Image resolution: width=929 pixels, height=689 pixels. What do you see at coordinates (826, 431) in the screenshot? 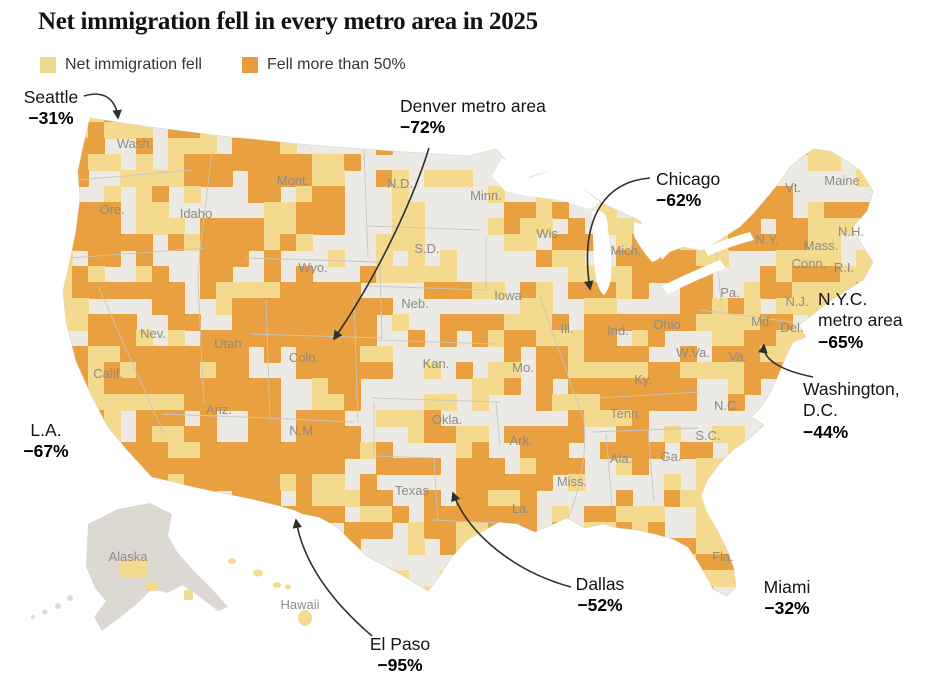
I see `annotation-washington-dc-value: −44%` at bounding box center [826, 431].